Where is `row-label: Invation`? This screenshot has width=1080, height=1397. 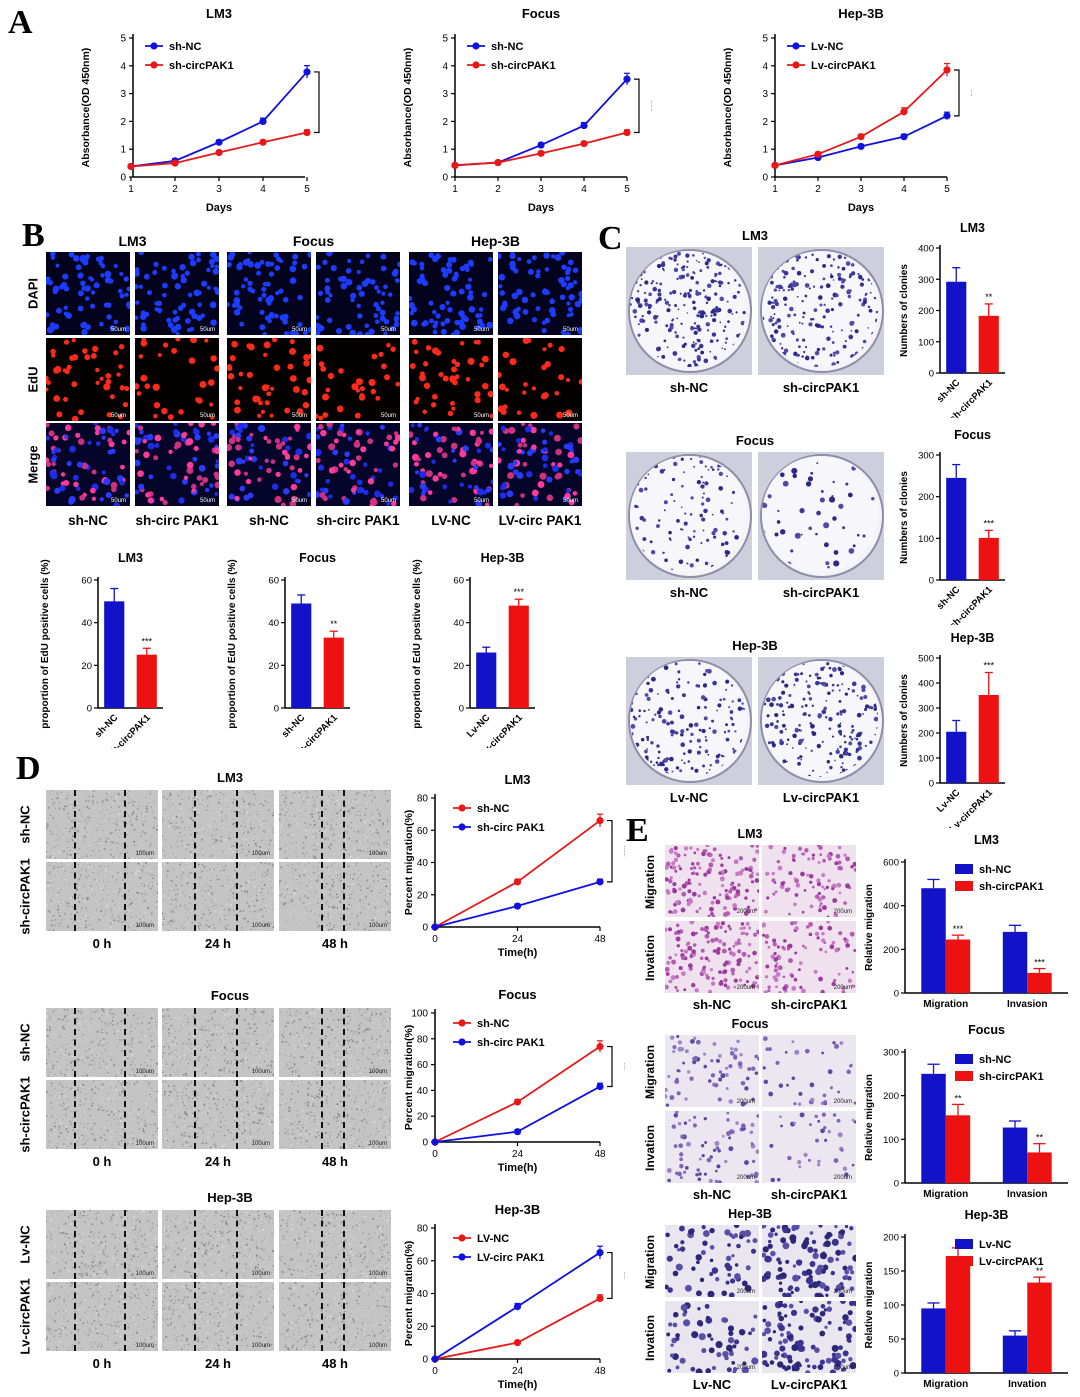 row-label: Invation is located at coordinates (650, 958).